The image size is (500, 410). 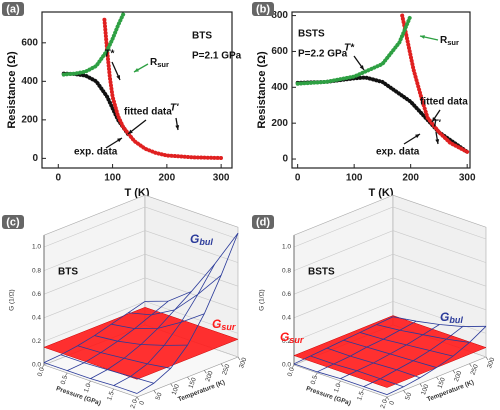 I want to click on panel-tag: (a), so click(x=13, y=9).